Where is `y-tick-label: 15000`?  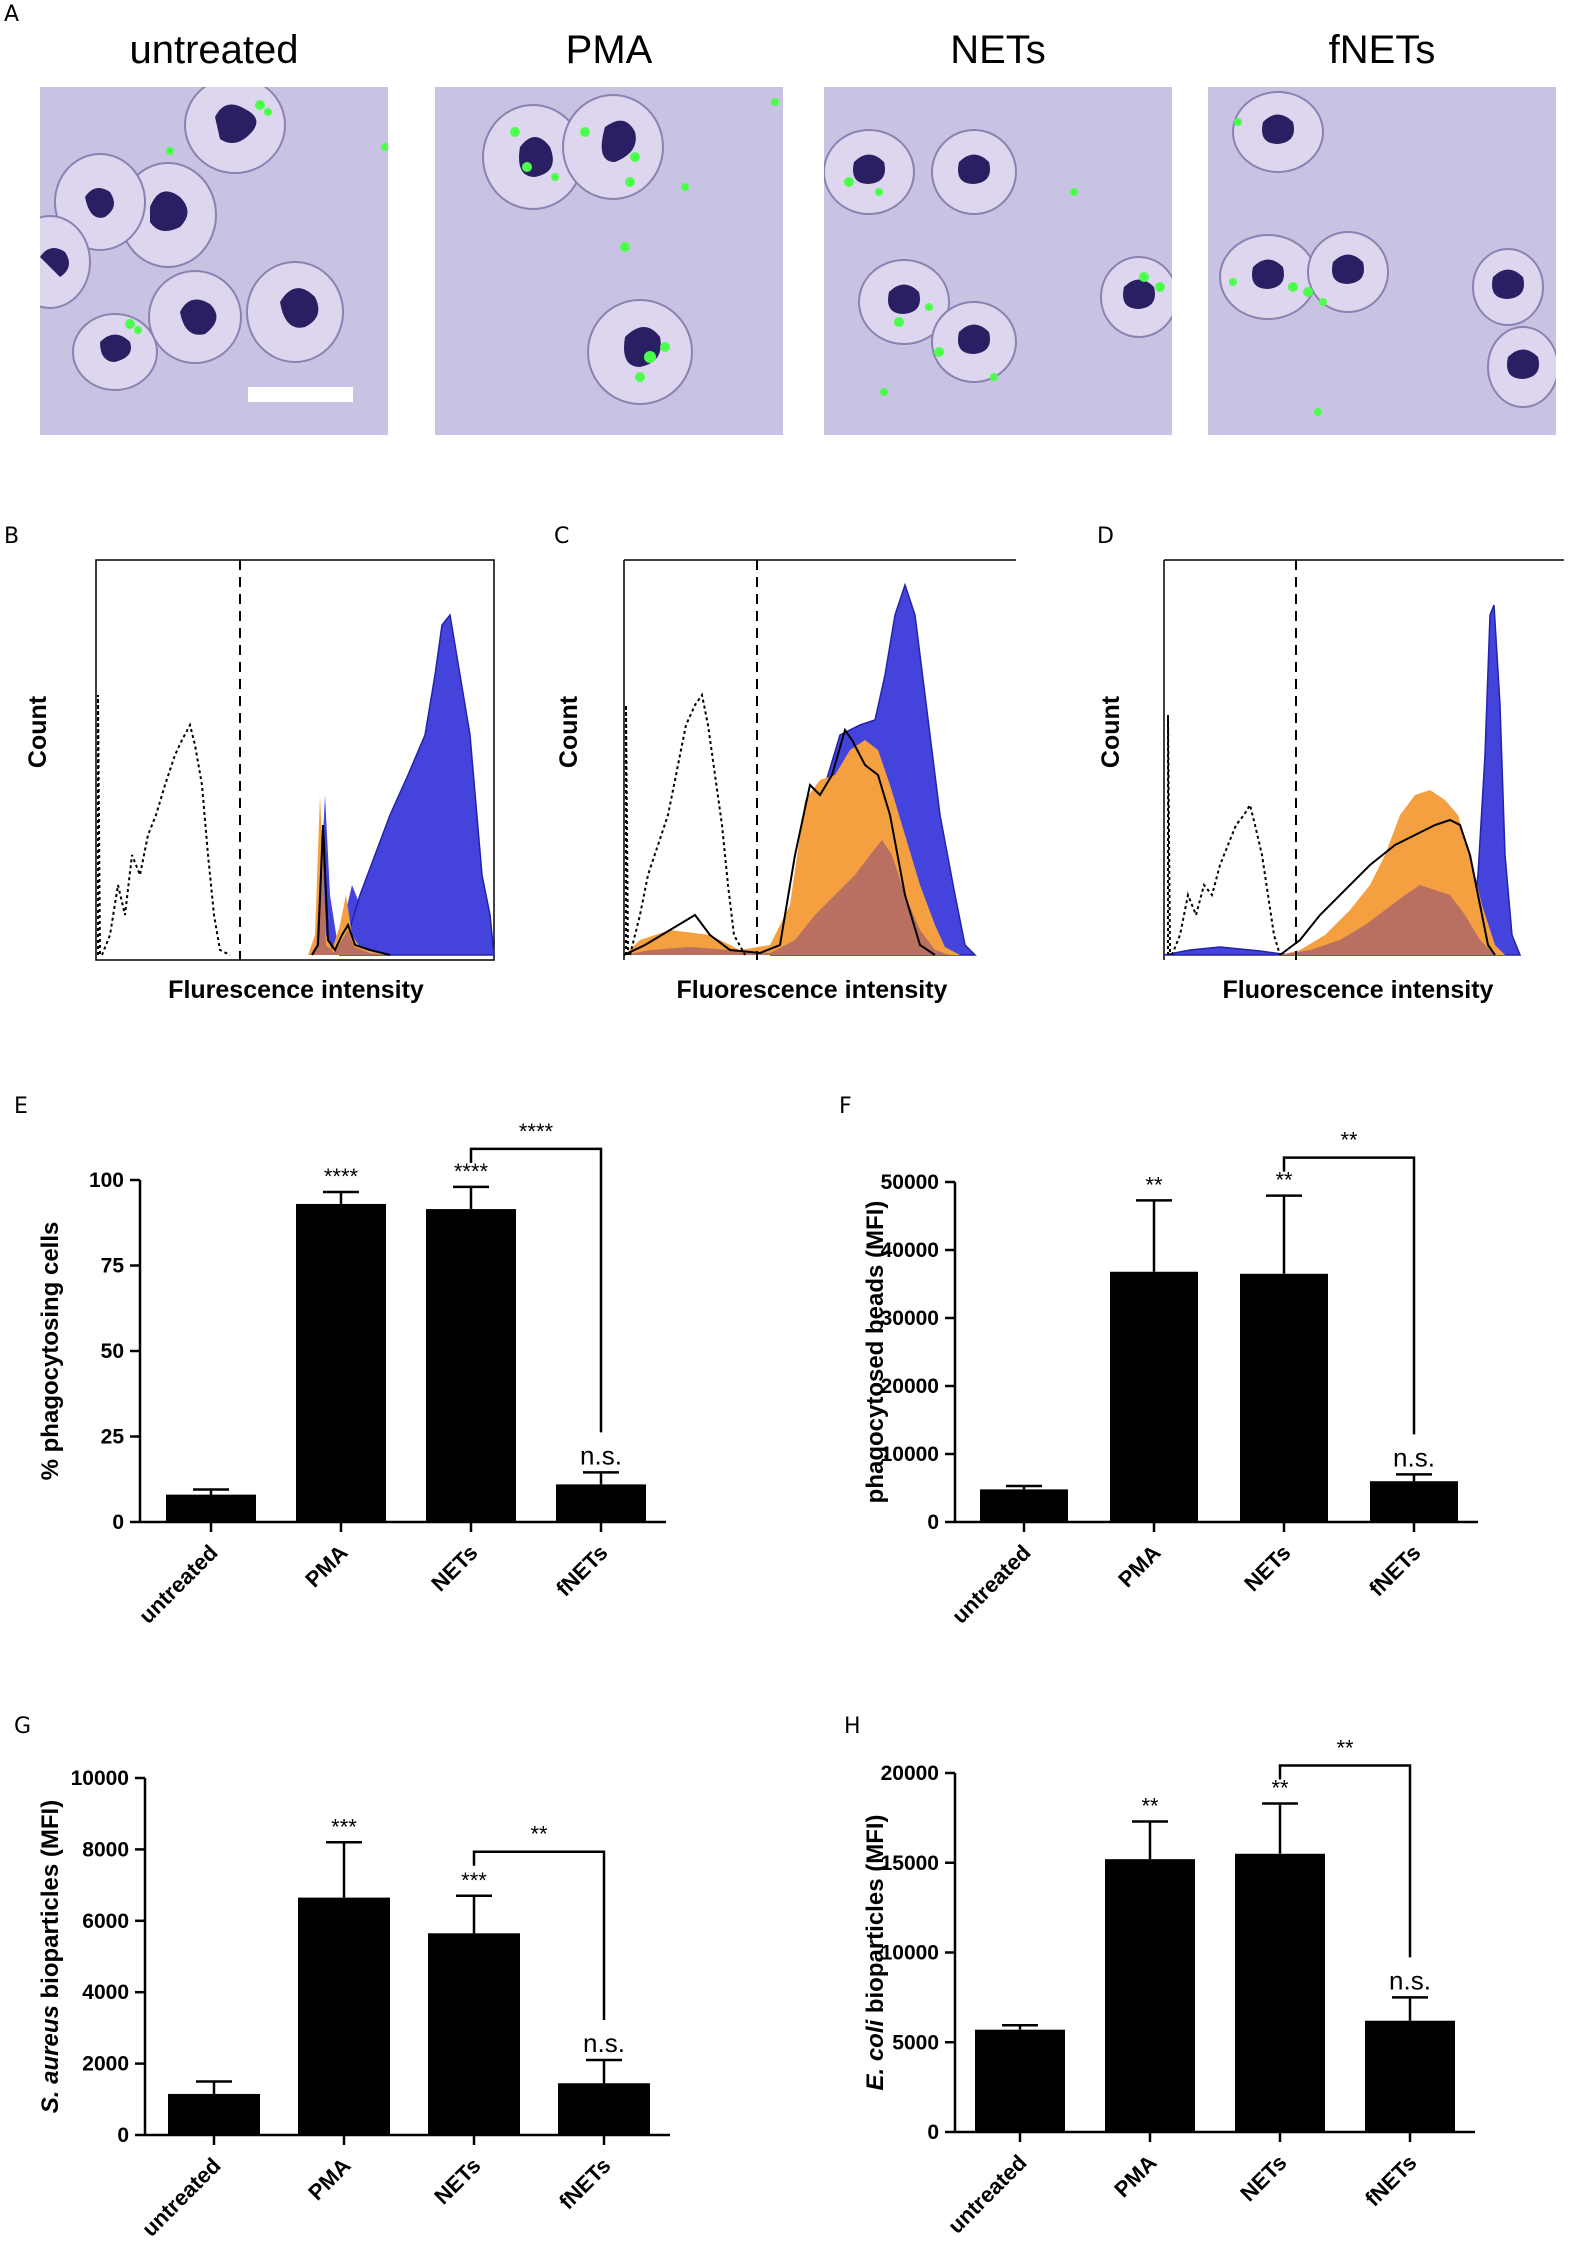
y-tick-label: 15000 is located at coordinates (910, 1863).